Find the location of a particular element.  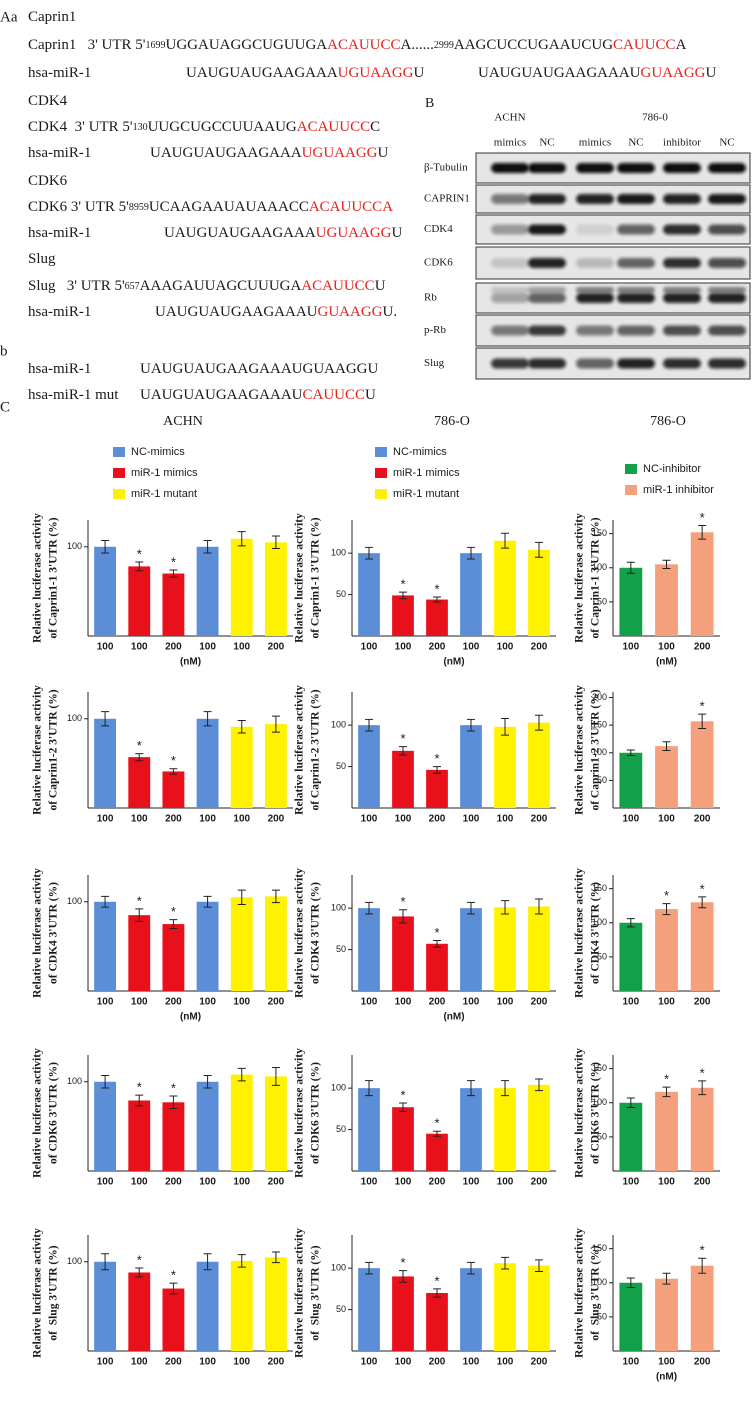

x-axis-label: (nM) is located at coordinates (190, 662).